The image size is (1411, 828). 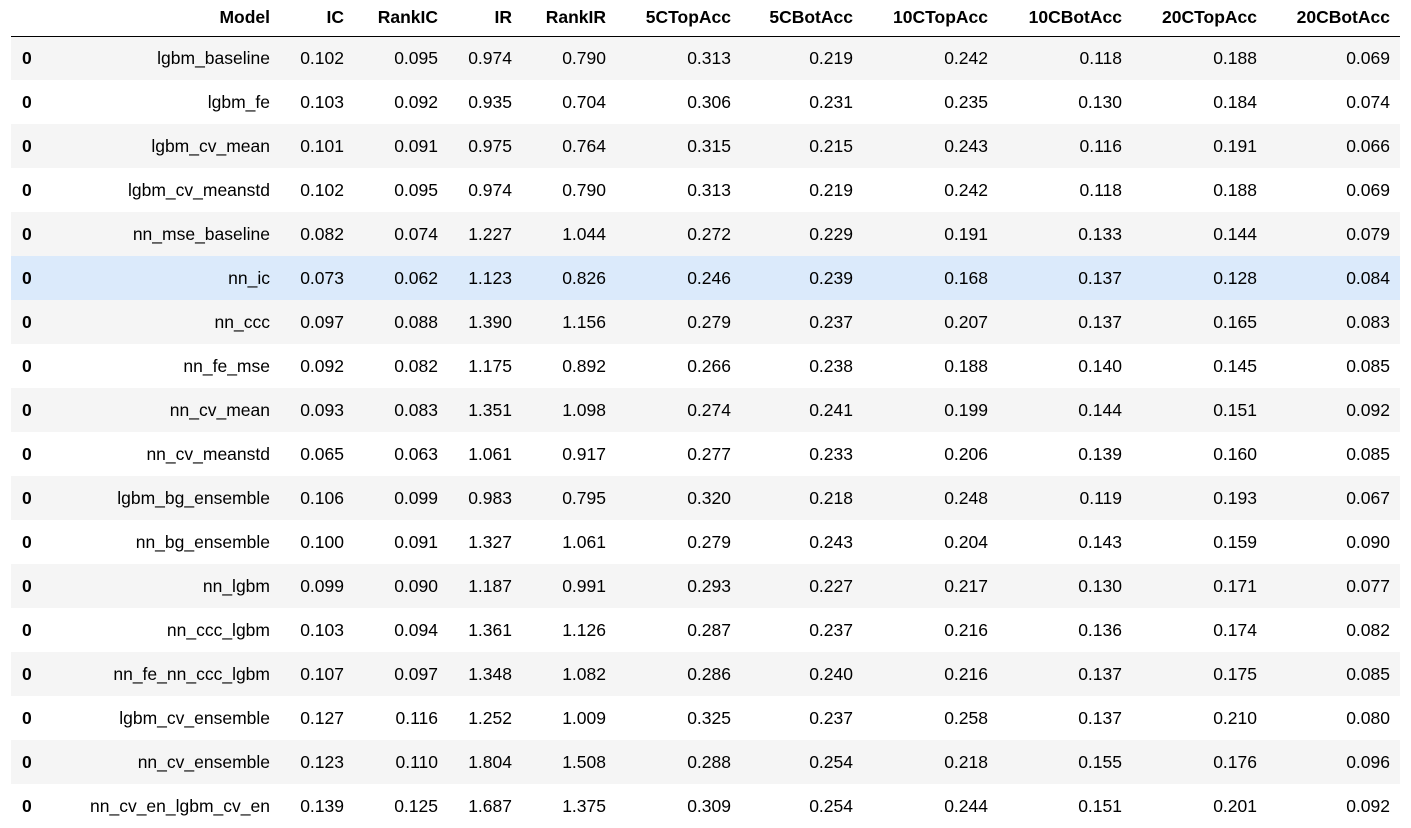 I want to click on metric-cell: 0.239, so click(x=831, y=277).